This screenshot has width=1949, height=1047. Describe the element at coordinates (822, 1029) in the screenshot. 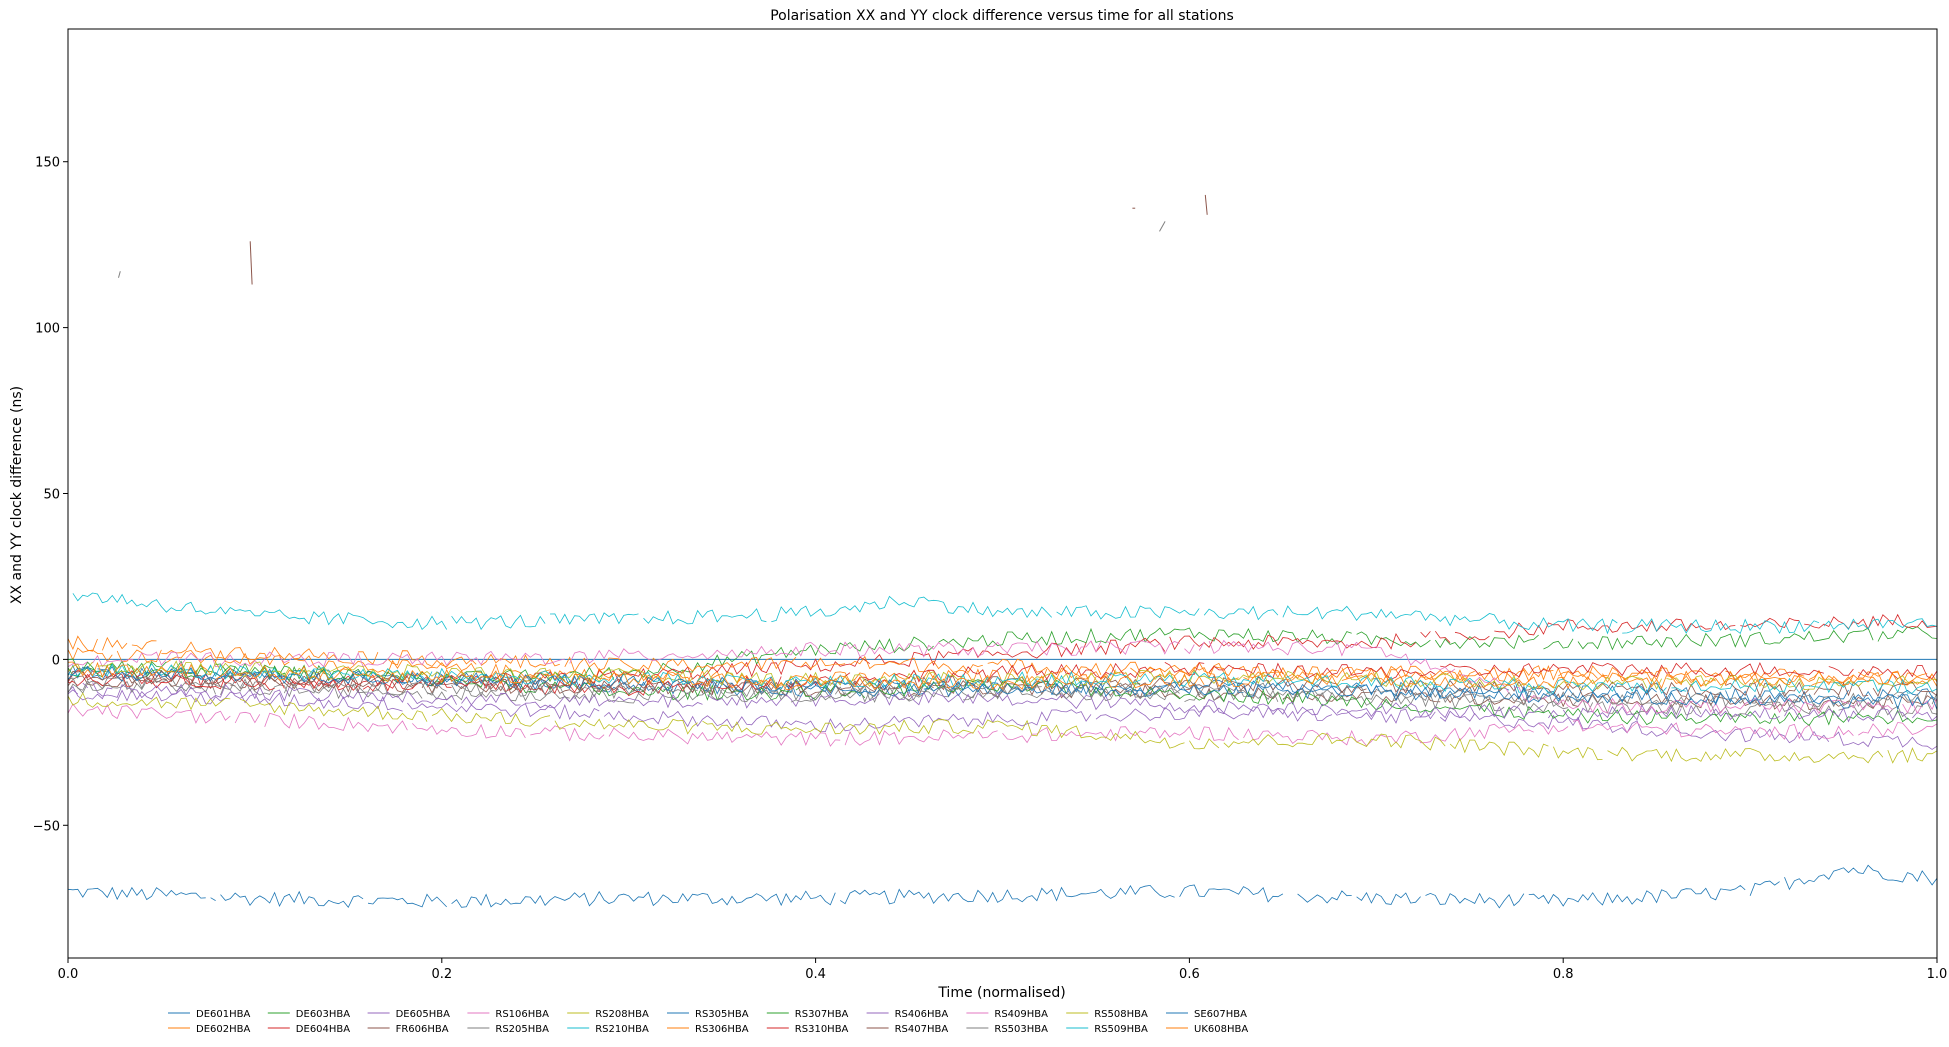

I see `legend-label: RS310HBA` at that location.